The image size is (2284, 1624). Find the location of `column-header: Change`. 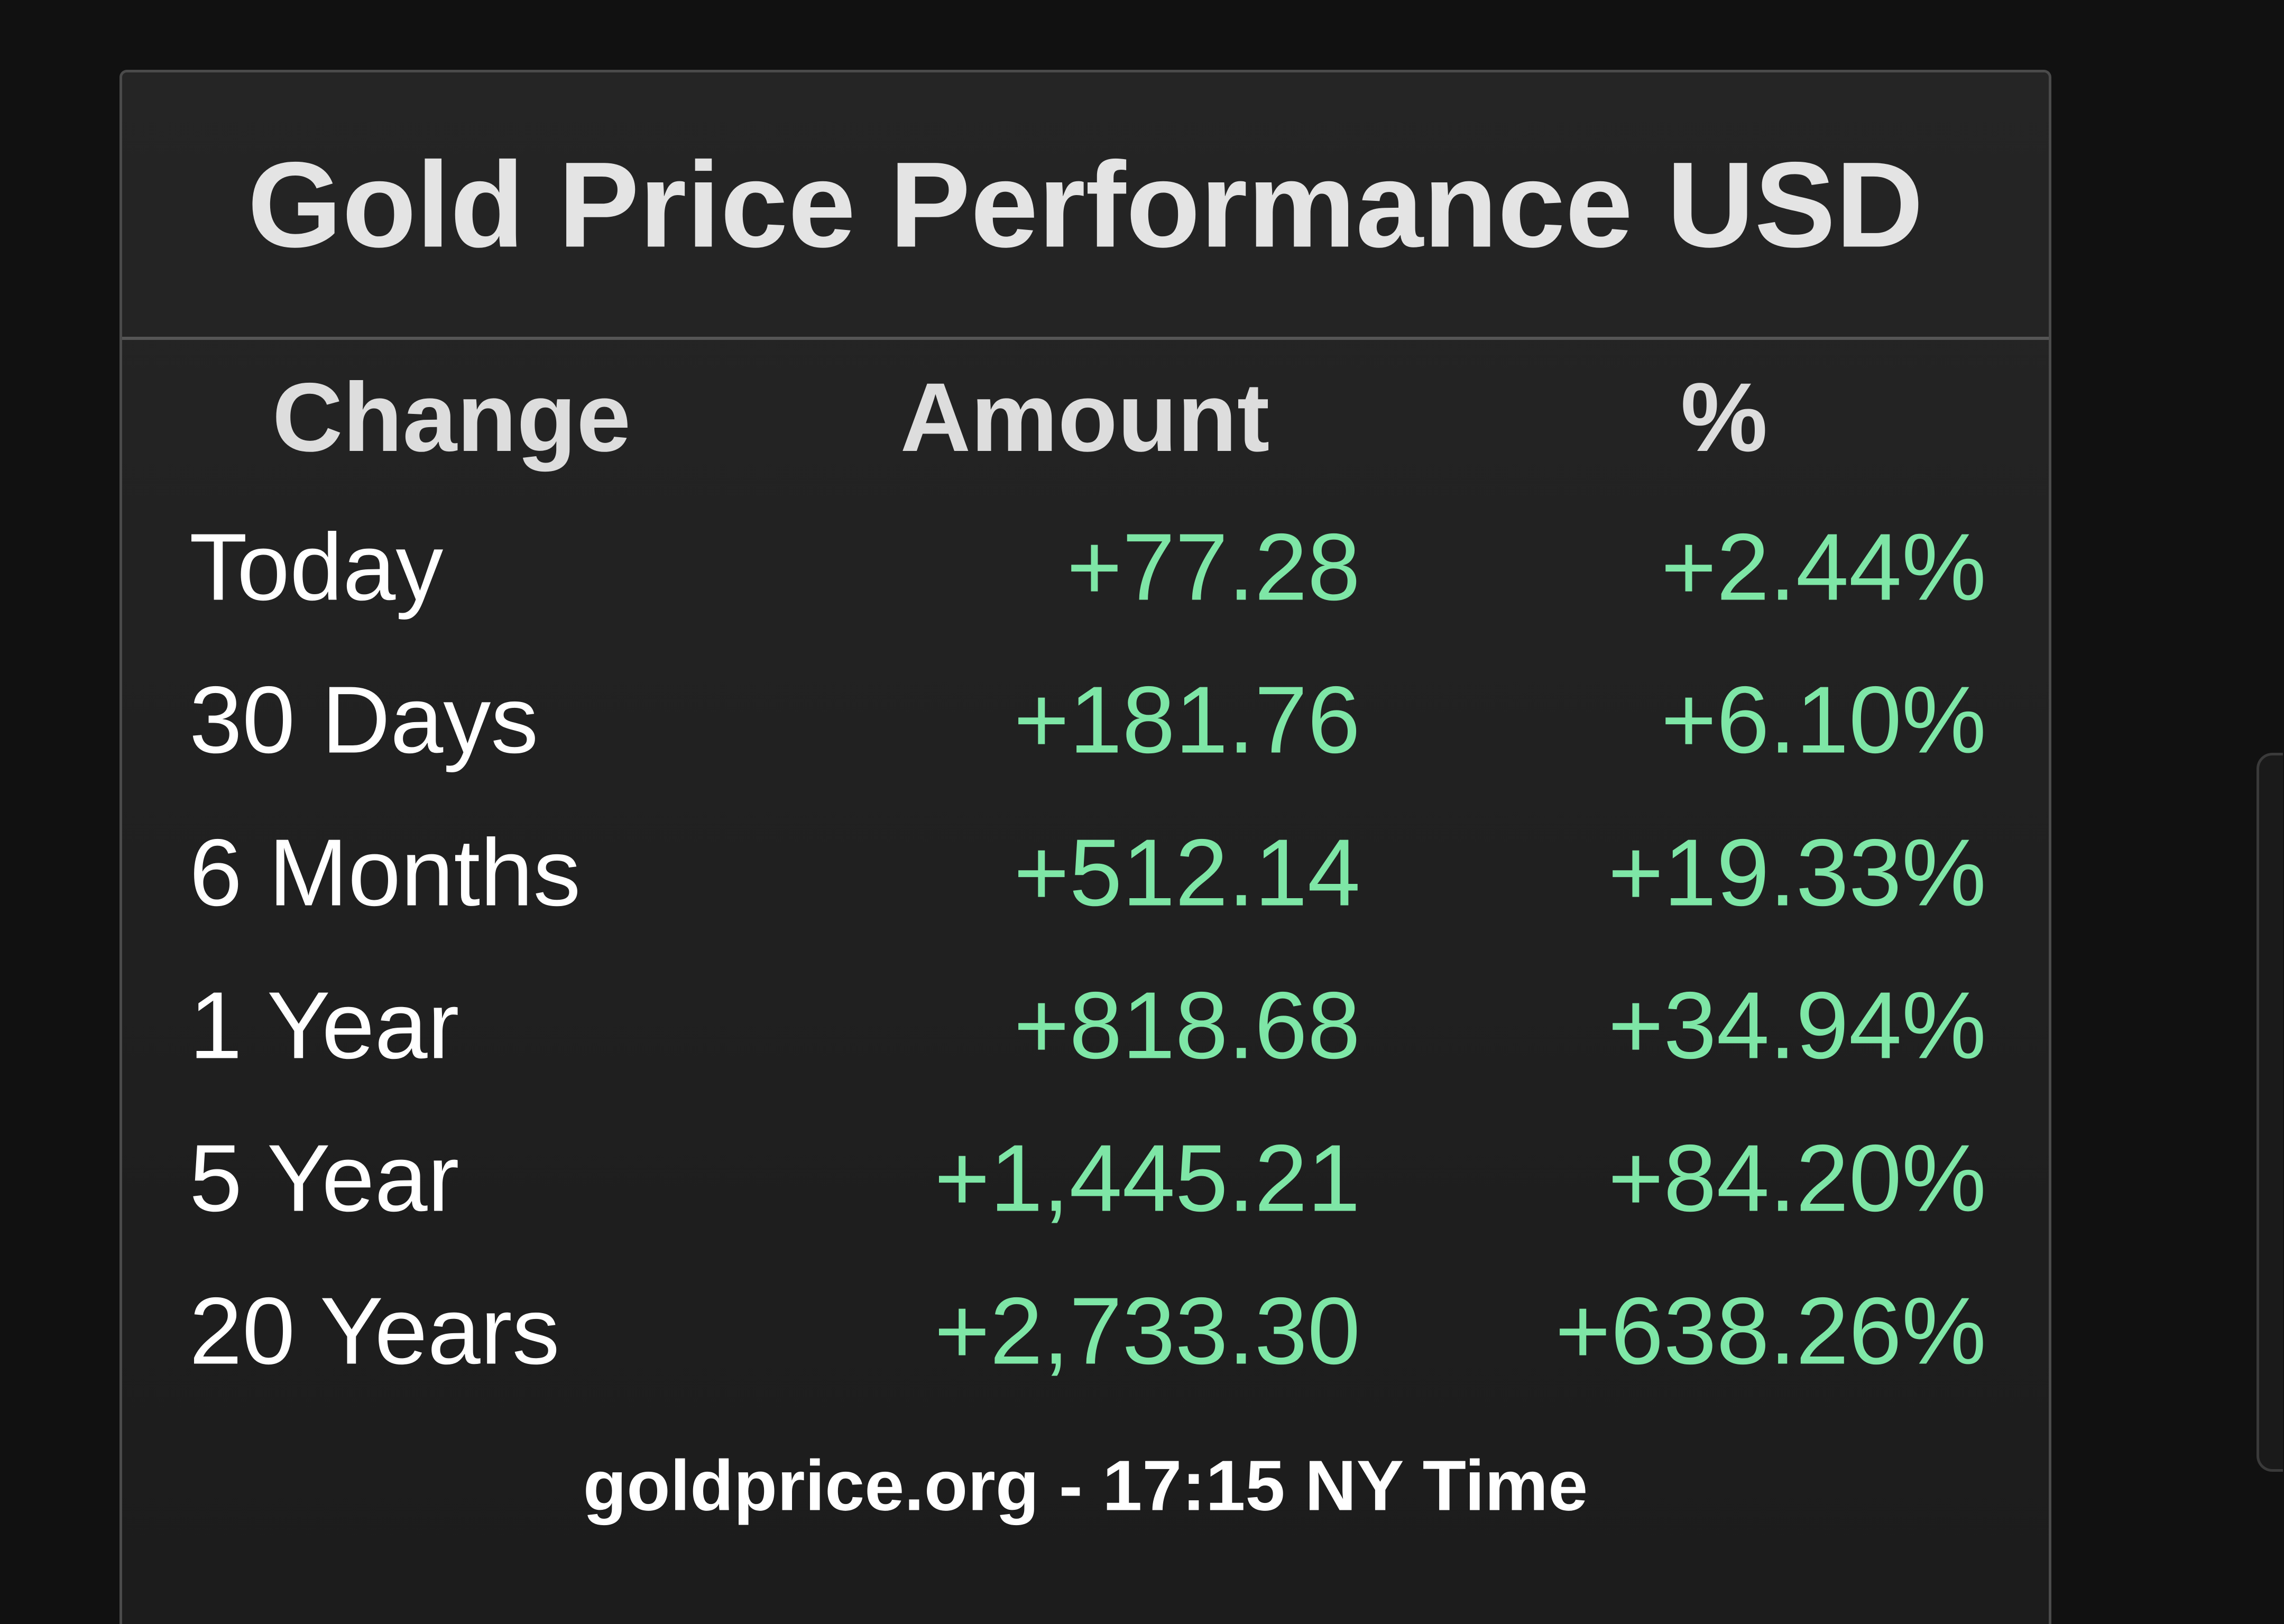

column-header: Change is located at coordinates (451, 418).